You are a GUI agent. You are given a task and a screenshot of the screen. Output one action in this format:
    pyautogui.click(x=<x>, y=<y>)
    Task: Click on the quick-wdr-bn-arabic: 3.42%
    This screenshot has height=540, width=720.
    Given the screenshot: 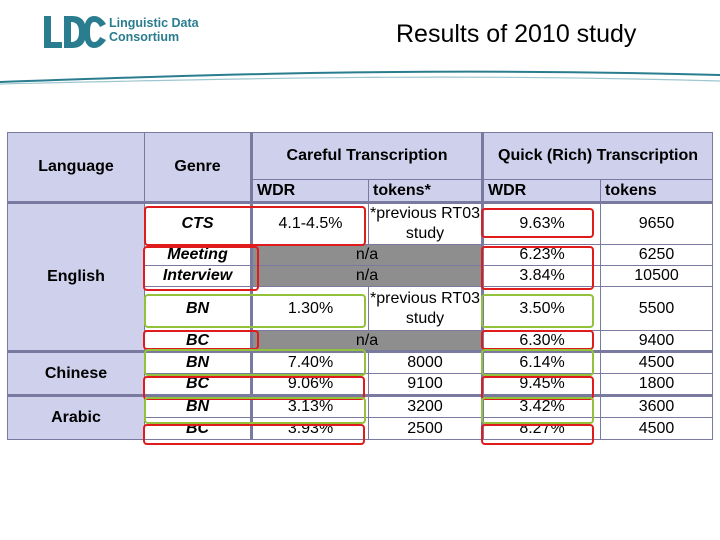 What is the action you would take?
    pyautogui.click(x=542, y=406)
    